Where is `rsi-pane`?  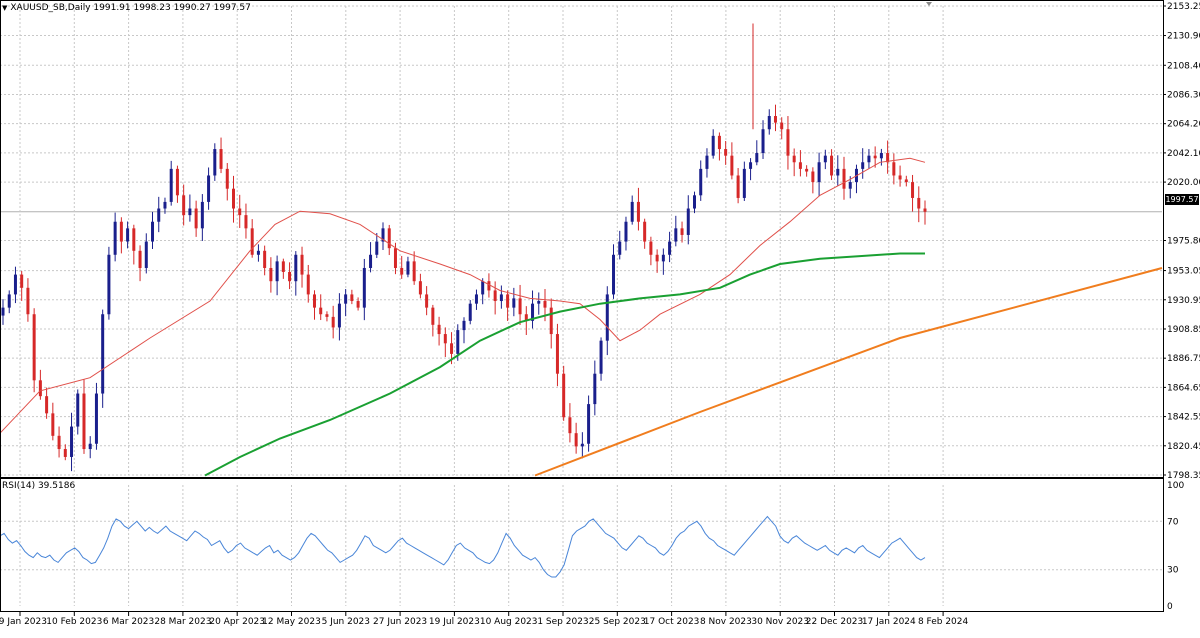 rsi-pane is located at coordinates (463, 546).